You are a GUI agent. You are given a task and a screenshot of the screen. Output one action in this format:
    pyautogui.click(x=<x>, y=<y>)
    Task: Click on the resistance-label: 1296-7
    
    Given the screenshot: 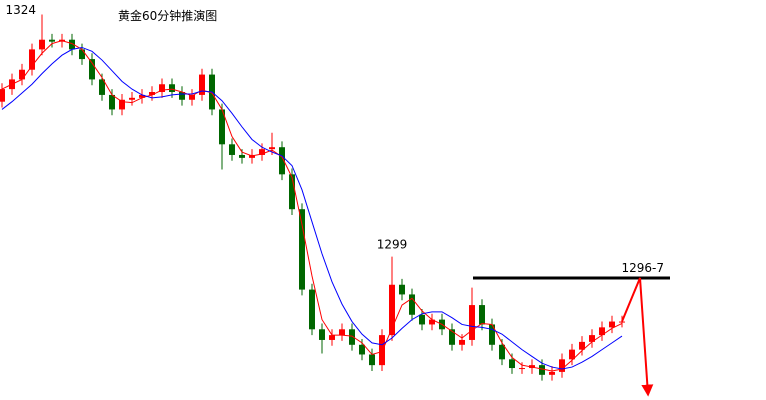 What is the action you would take?
    pyautogui.click(x=642, y=268)
    